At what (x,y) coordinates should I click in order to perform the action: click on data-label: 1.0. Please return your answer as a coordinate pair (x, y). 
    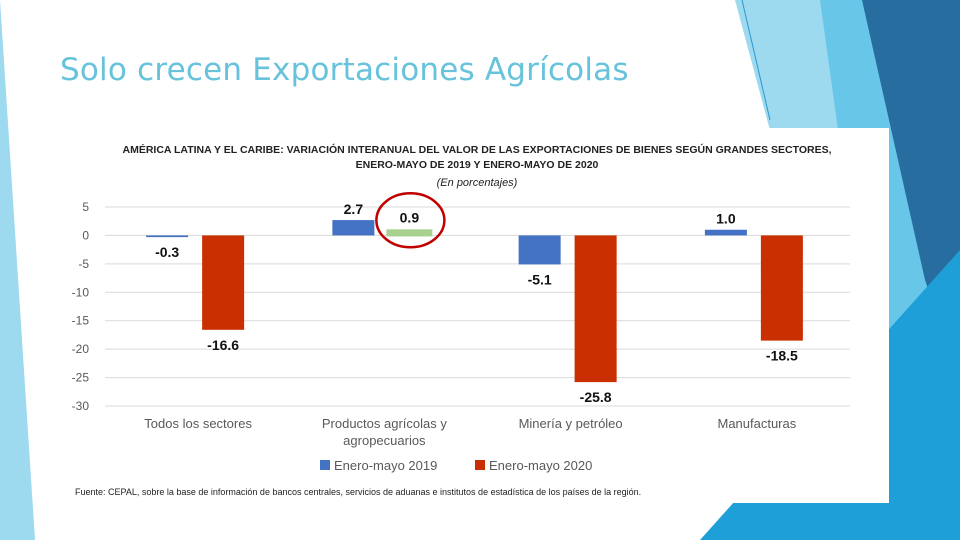
    Looking at the image, I should click on (726, 219).